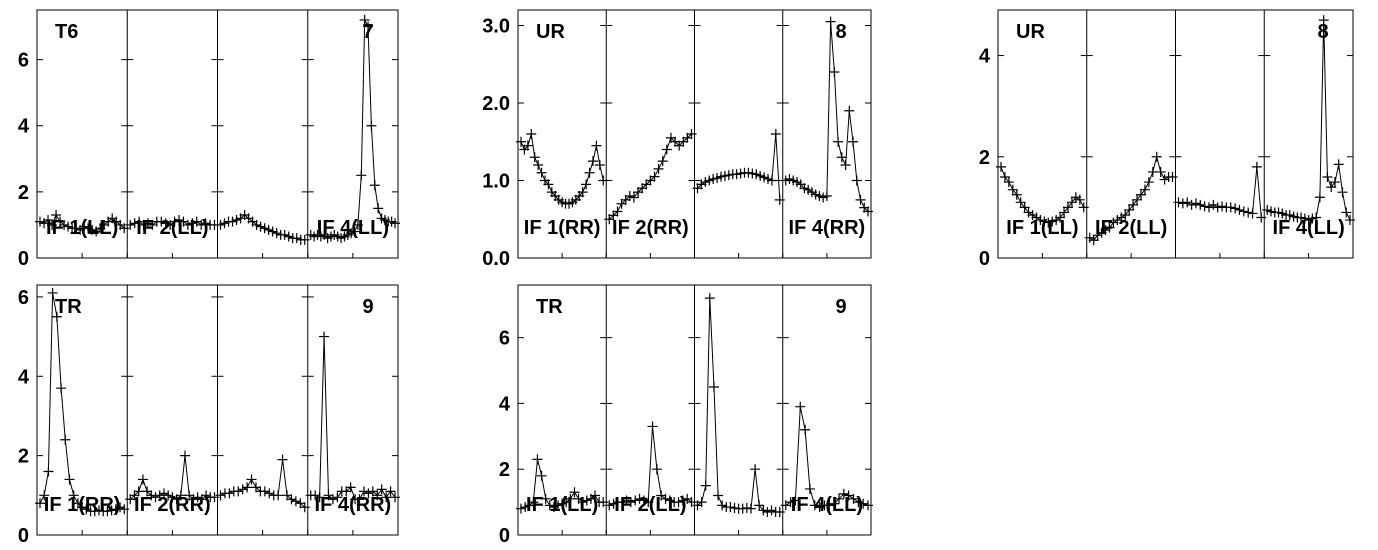  Describe the element at coordinates (496, 27) in the screenshot. I see `y-tick-label: 3.0` at that location.